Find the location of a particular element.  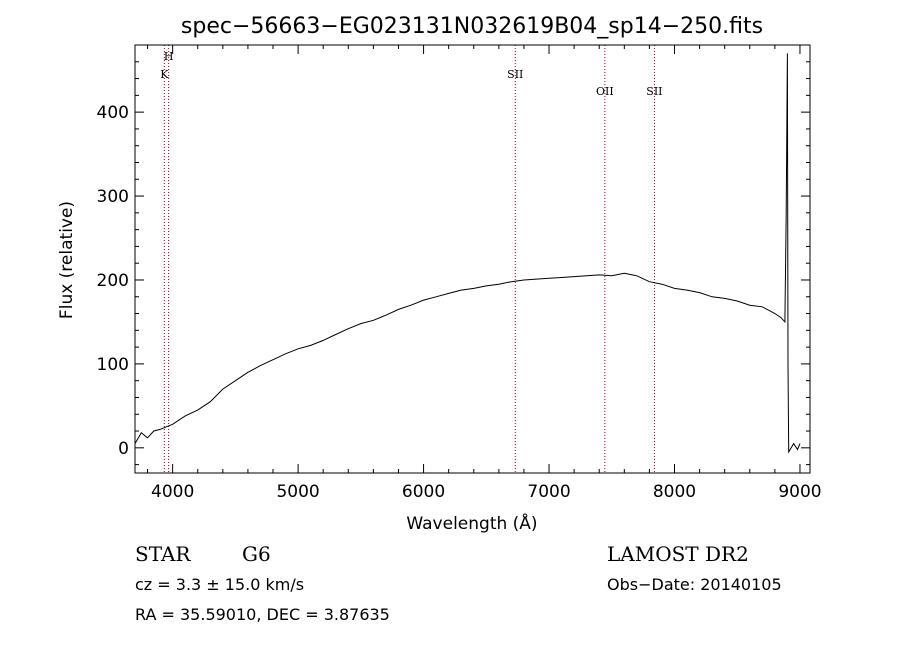

x-tick-label-3: 7000 is located at coordinates (548, 492).